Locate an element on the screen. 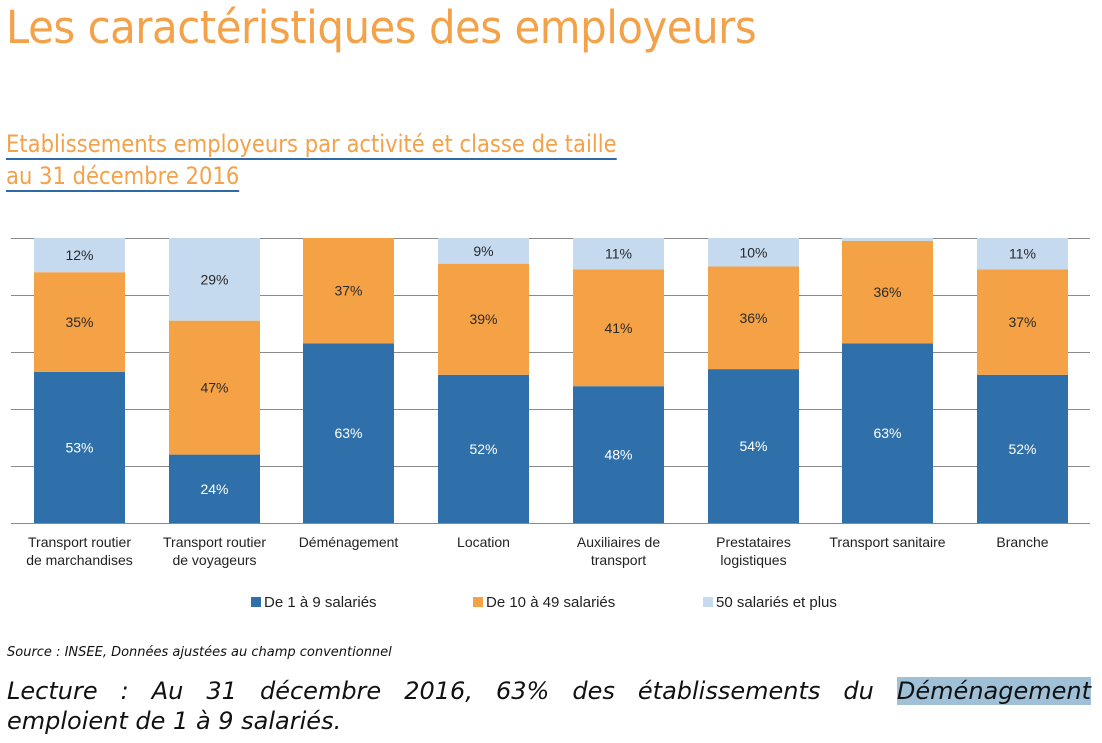 The image size is (1102, 743). data-label: 53% is located at coordinates (79, 447).